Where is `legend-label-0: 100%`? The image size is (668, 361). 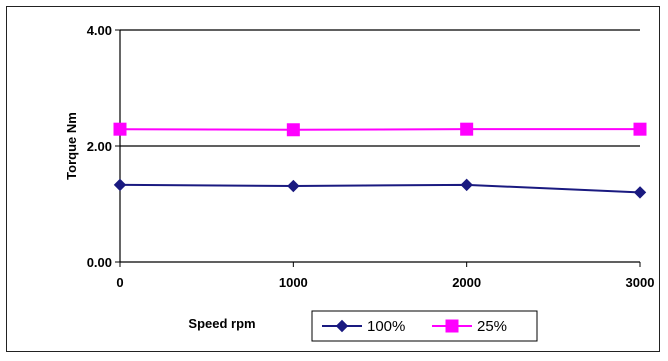
legend-label-0: 100% is located at coordinates (386, 326).